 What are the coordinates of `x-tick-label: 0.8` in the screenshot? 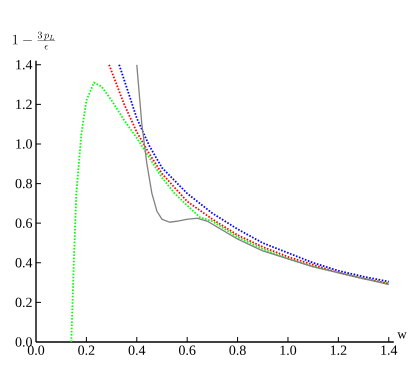 It's located at (237, 350).